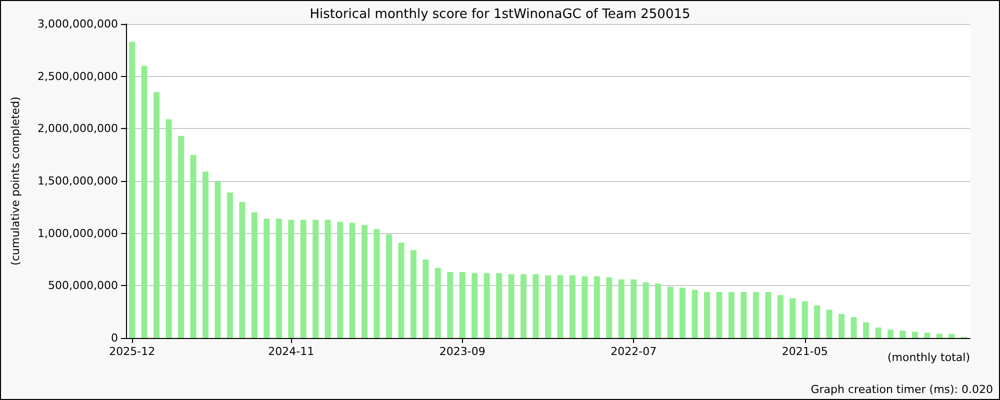 This screenshot has height=400, width=1000. I want to click on x-tick-label: 2025-12, so click(132, 351).